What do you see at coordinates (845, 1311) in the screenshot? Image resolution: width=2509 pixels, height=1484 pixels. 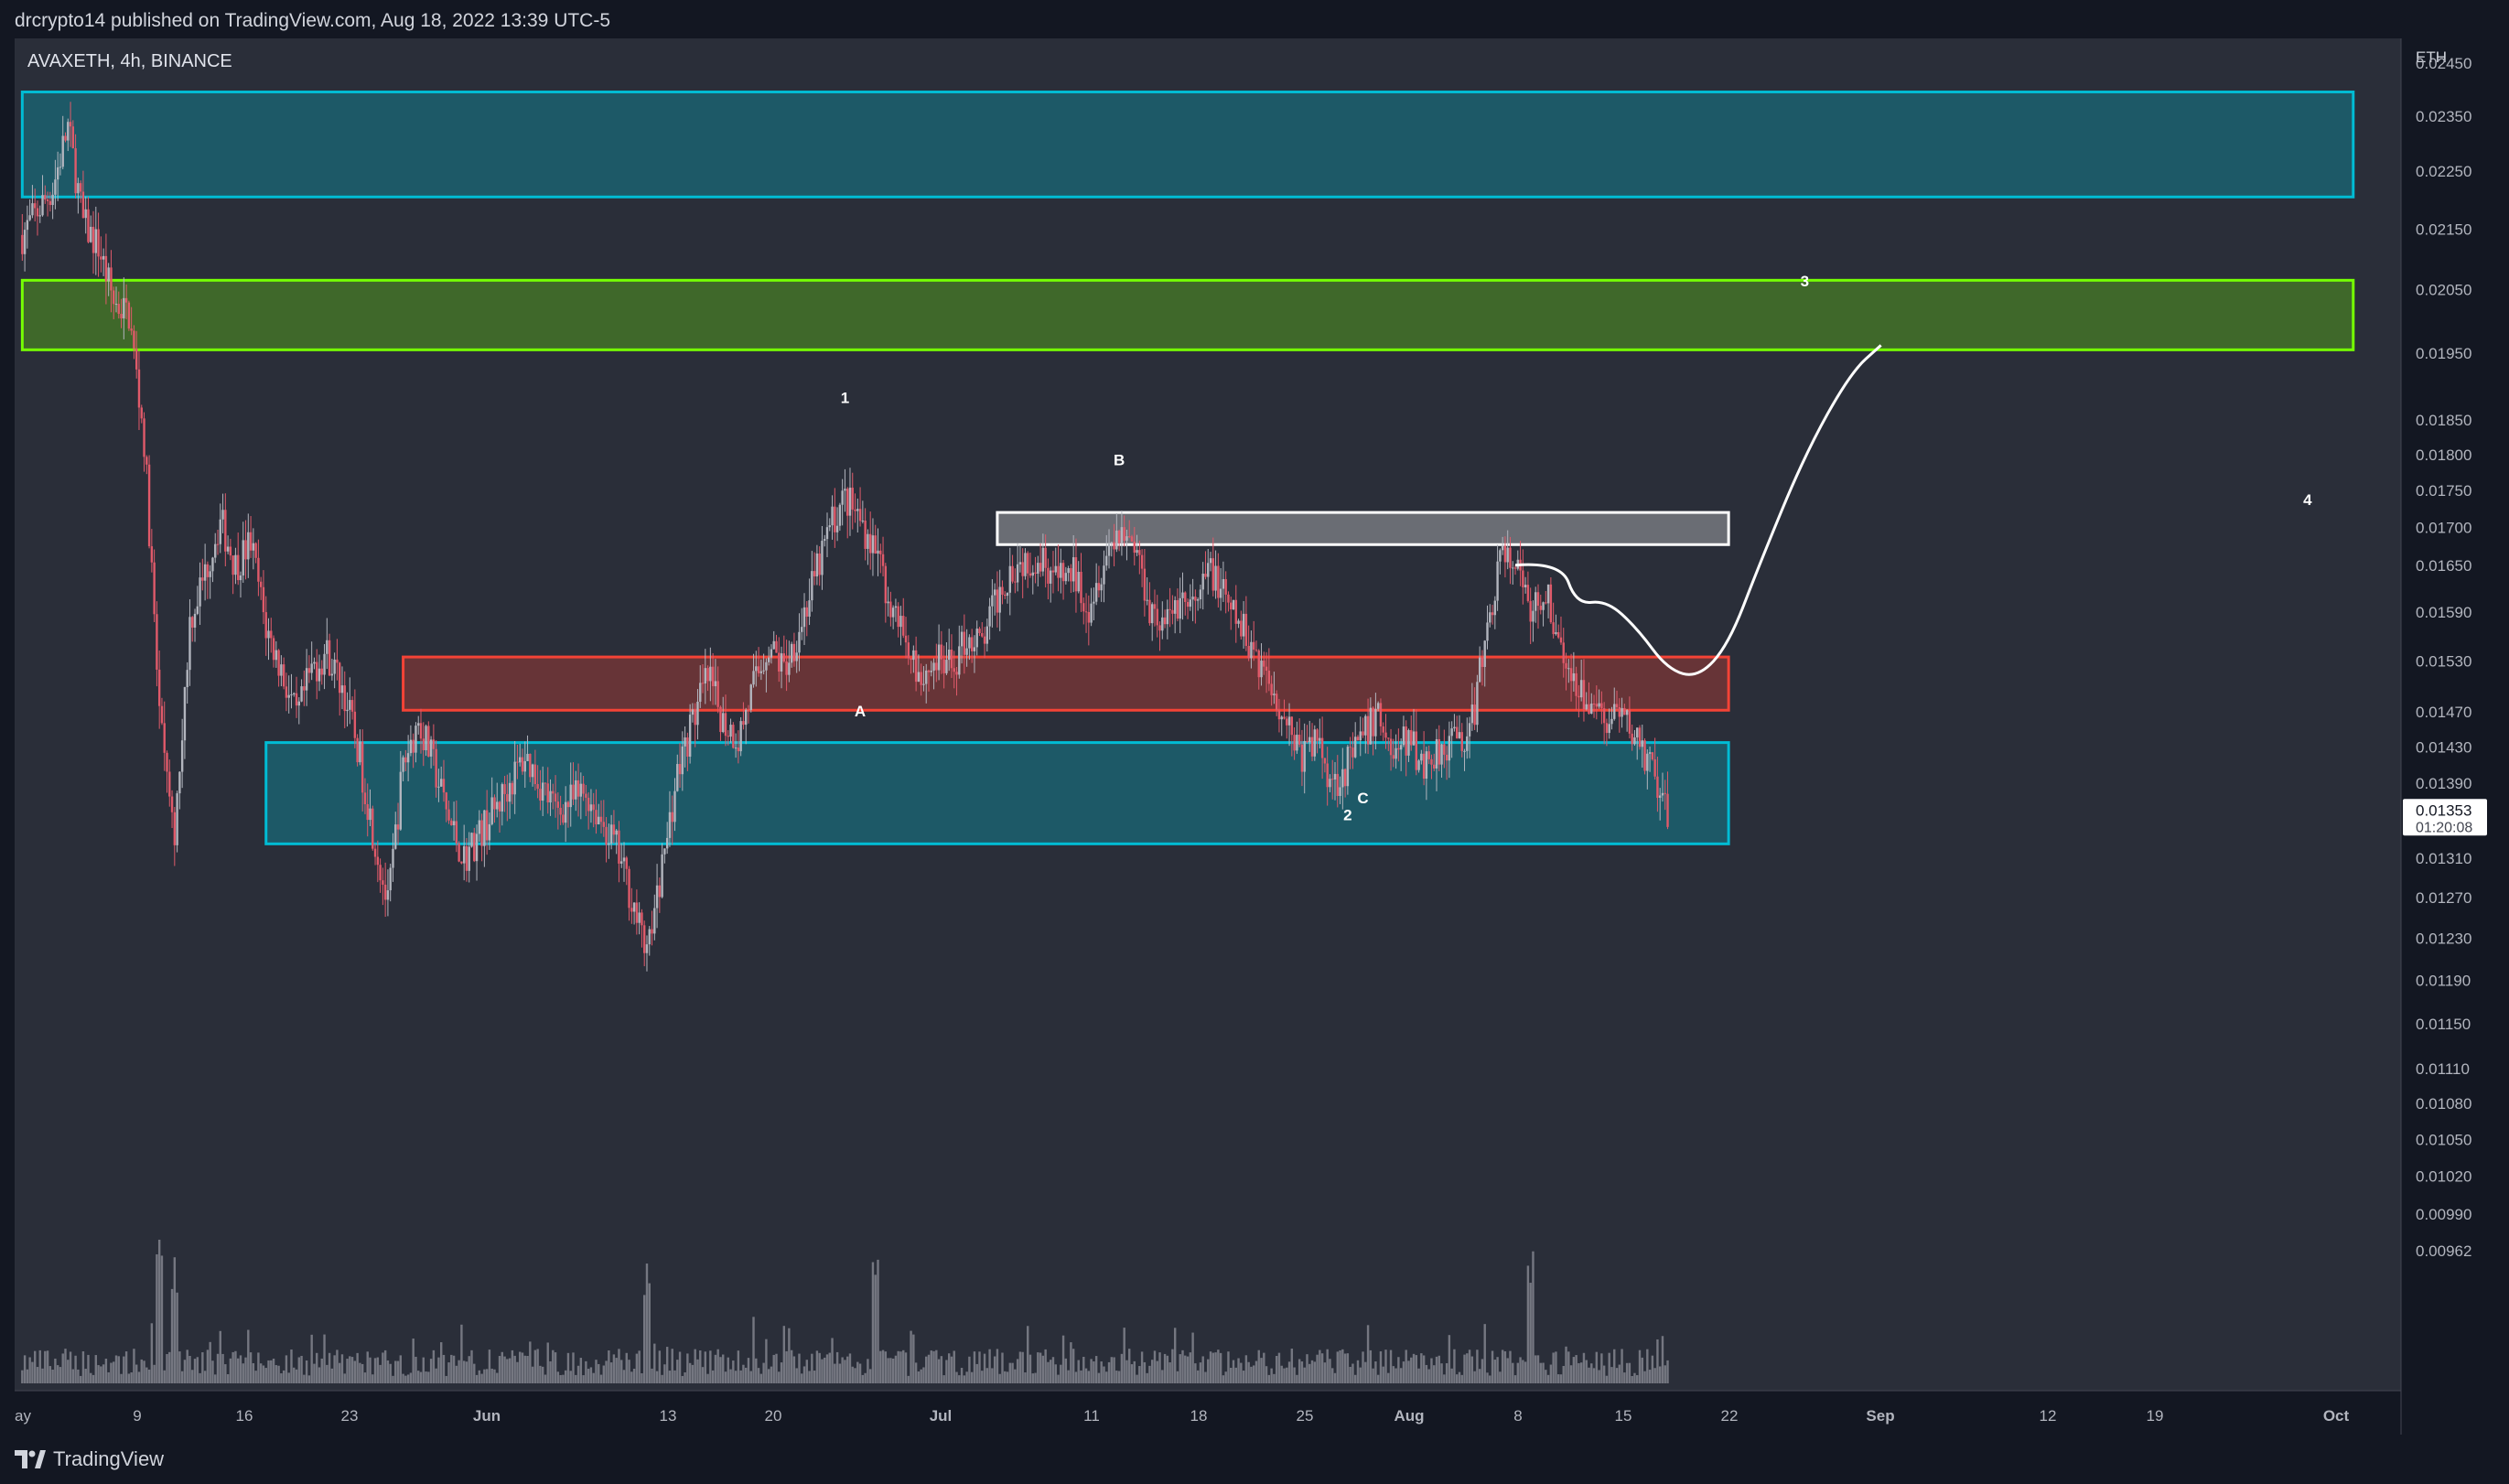 I see `volume-bars` at bounding box center [845, 1311].